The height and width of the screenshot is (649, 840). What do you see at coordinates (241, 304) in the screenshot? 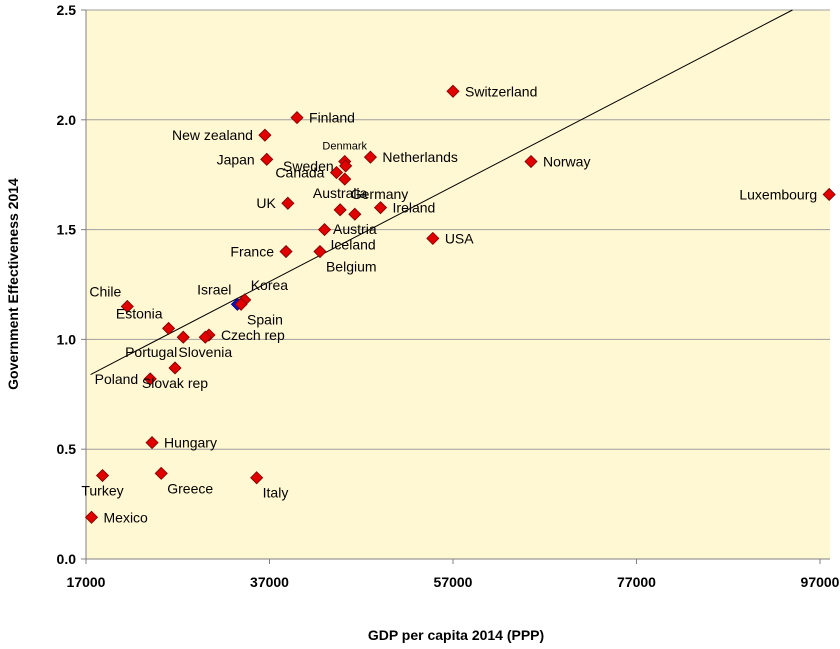
I see `point-spain` at bounding box center [241, 304].